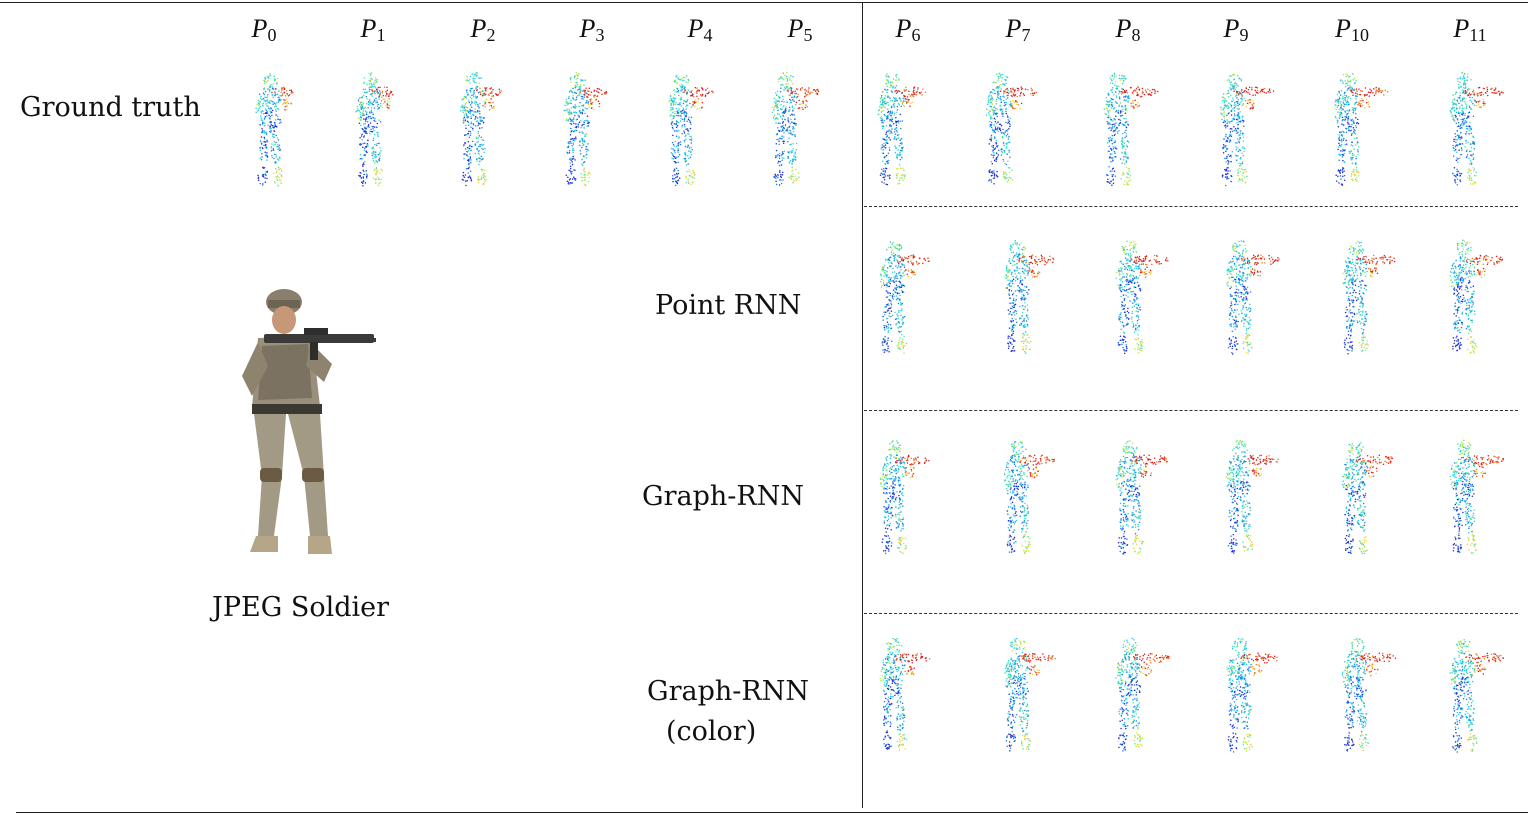 This screenshot has width=1528, height=816. I want to click on frame-label-p11: P11, so click(1470, 29).